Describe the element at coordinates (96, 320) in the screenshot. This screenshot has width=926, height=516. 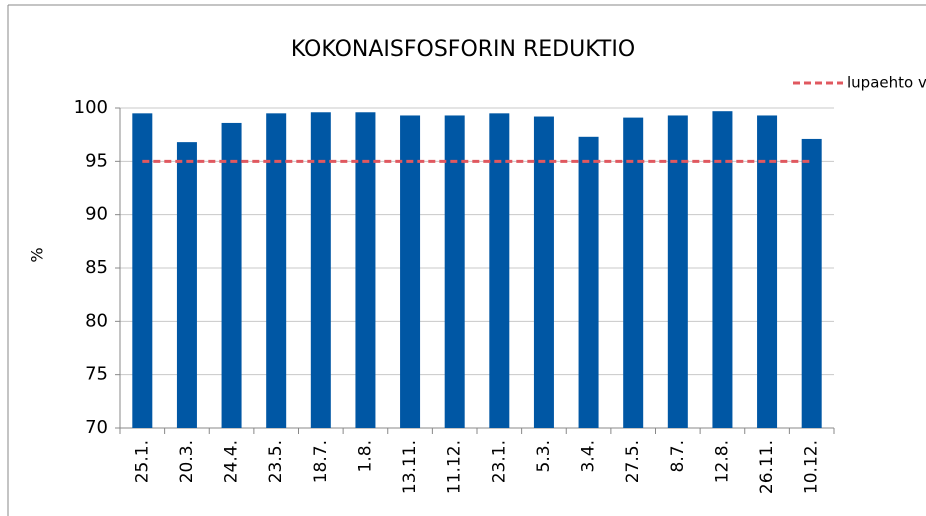
I see `y-tick-label: 80` at that location.